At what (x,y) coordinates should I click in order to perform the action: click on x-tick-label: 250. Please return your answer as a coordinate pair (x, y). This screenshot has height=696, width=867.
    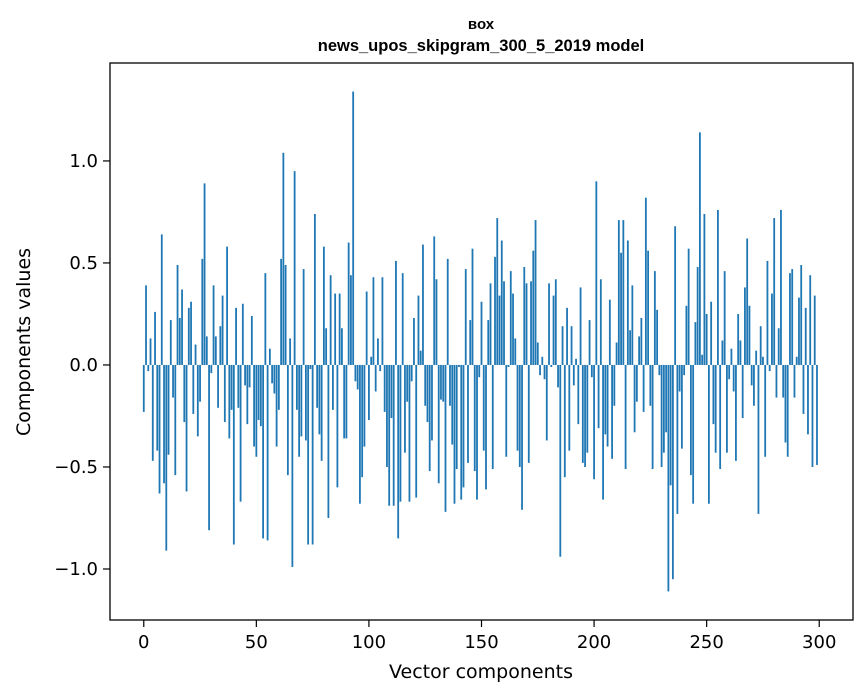
    Looking at the image, I should click on (706, 642).